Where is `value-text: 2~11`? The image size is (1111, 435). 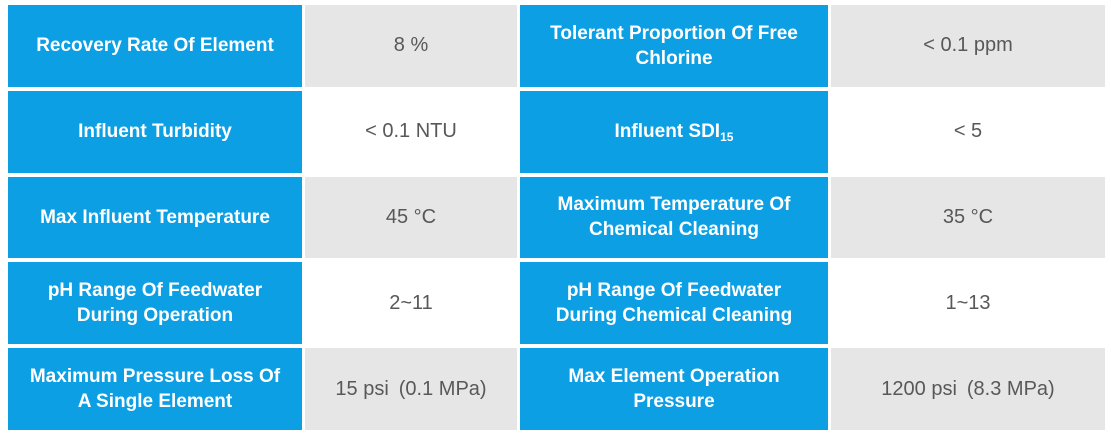 value-text: 2~11 is located at coordinates (411, 302).